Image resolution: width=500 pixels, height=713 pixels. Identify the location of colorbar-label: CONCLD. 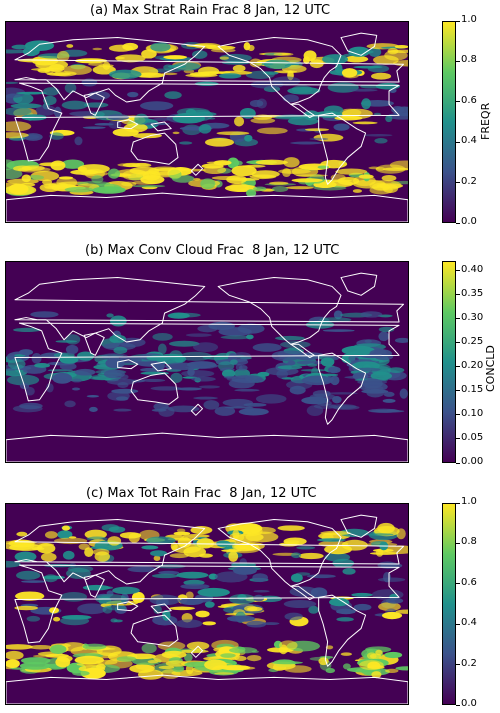
(490, 368).